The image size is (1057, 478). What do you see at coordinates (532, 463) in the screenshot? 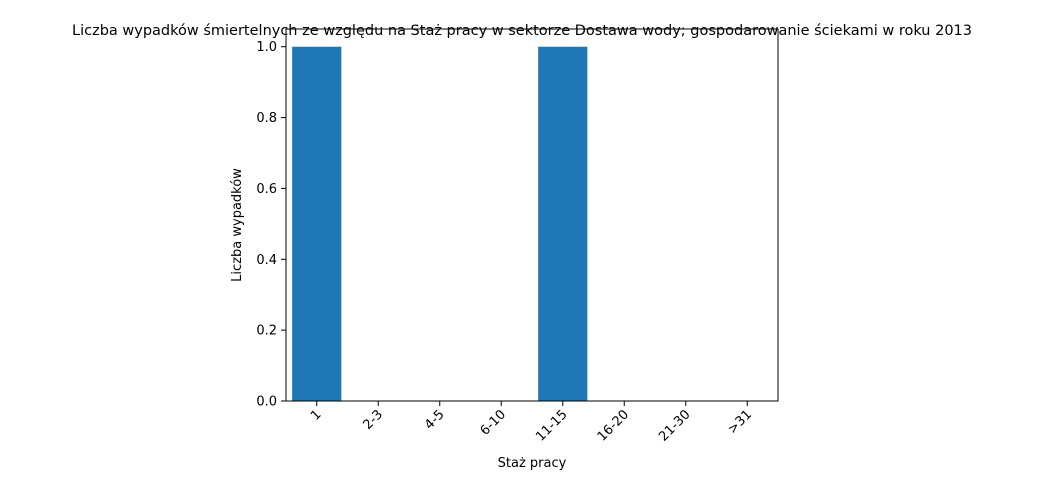
I see `x-axis-label: Staż pracy` at bounding box center [532, 463].